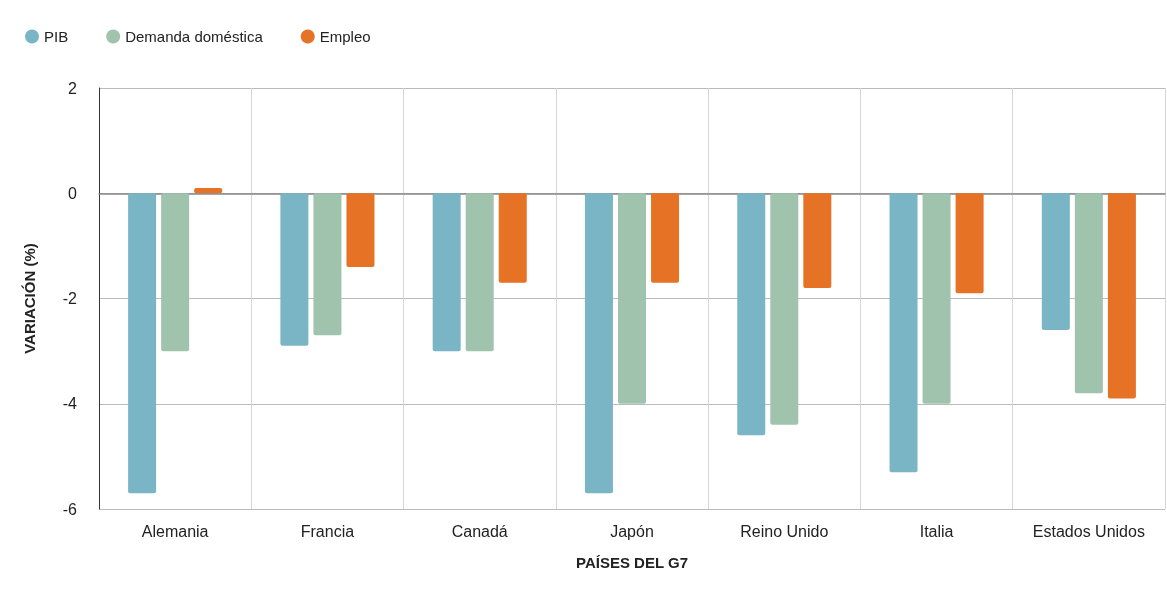 Image resolution: width=1167 pixels, height=595 pixels. I want to click on x-tick-label: Estados Unidos, so click(1088, 531).